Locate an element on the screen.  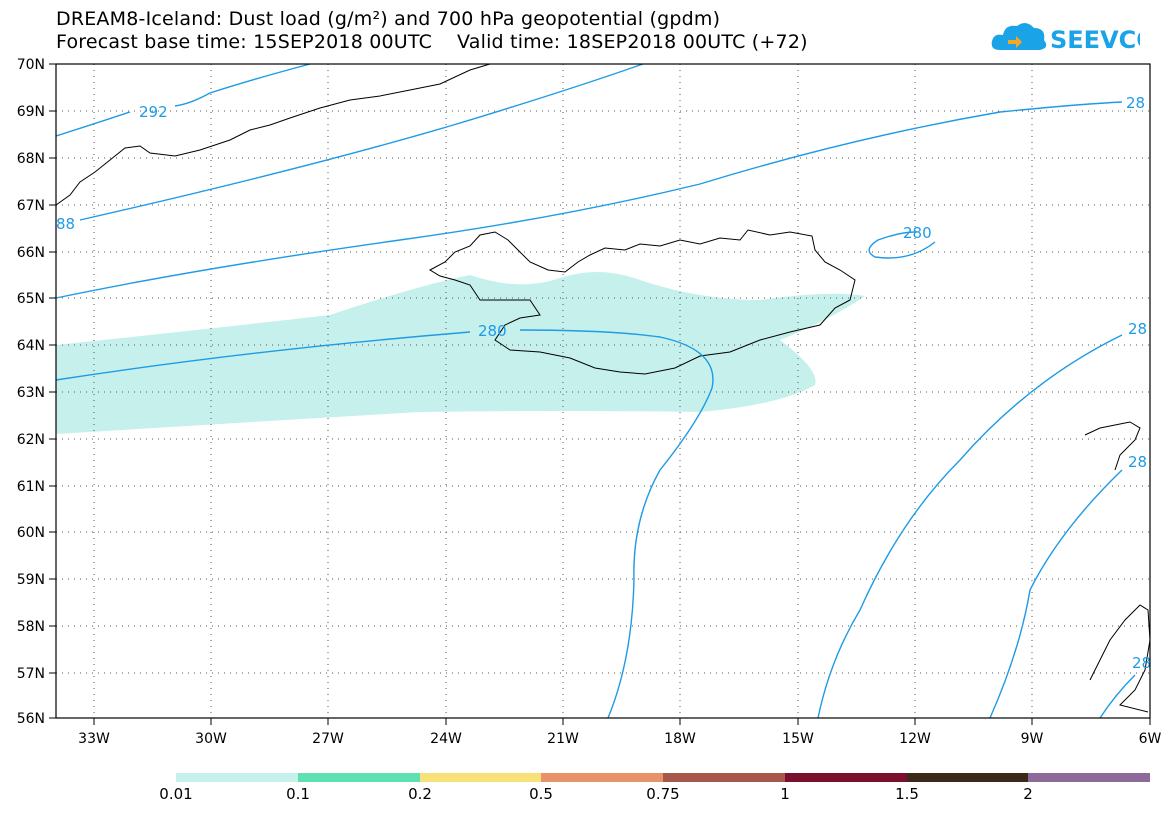
lat-label: 61N is located at coordinates (31, 487).